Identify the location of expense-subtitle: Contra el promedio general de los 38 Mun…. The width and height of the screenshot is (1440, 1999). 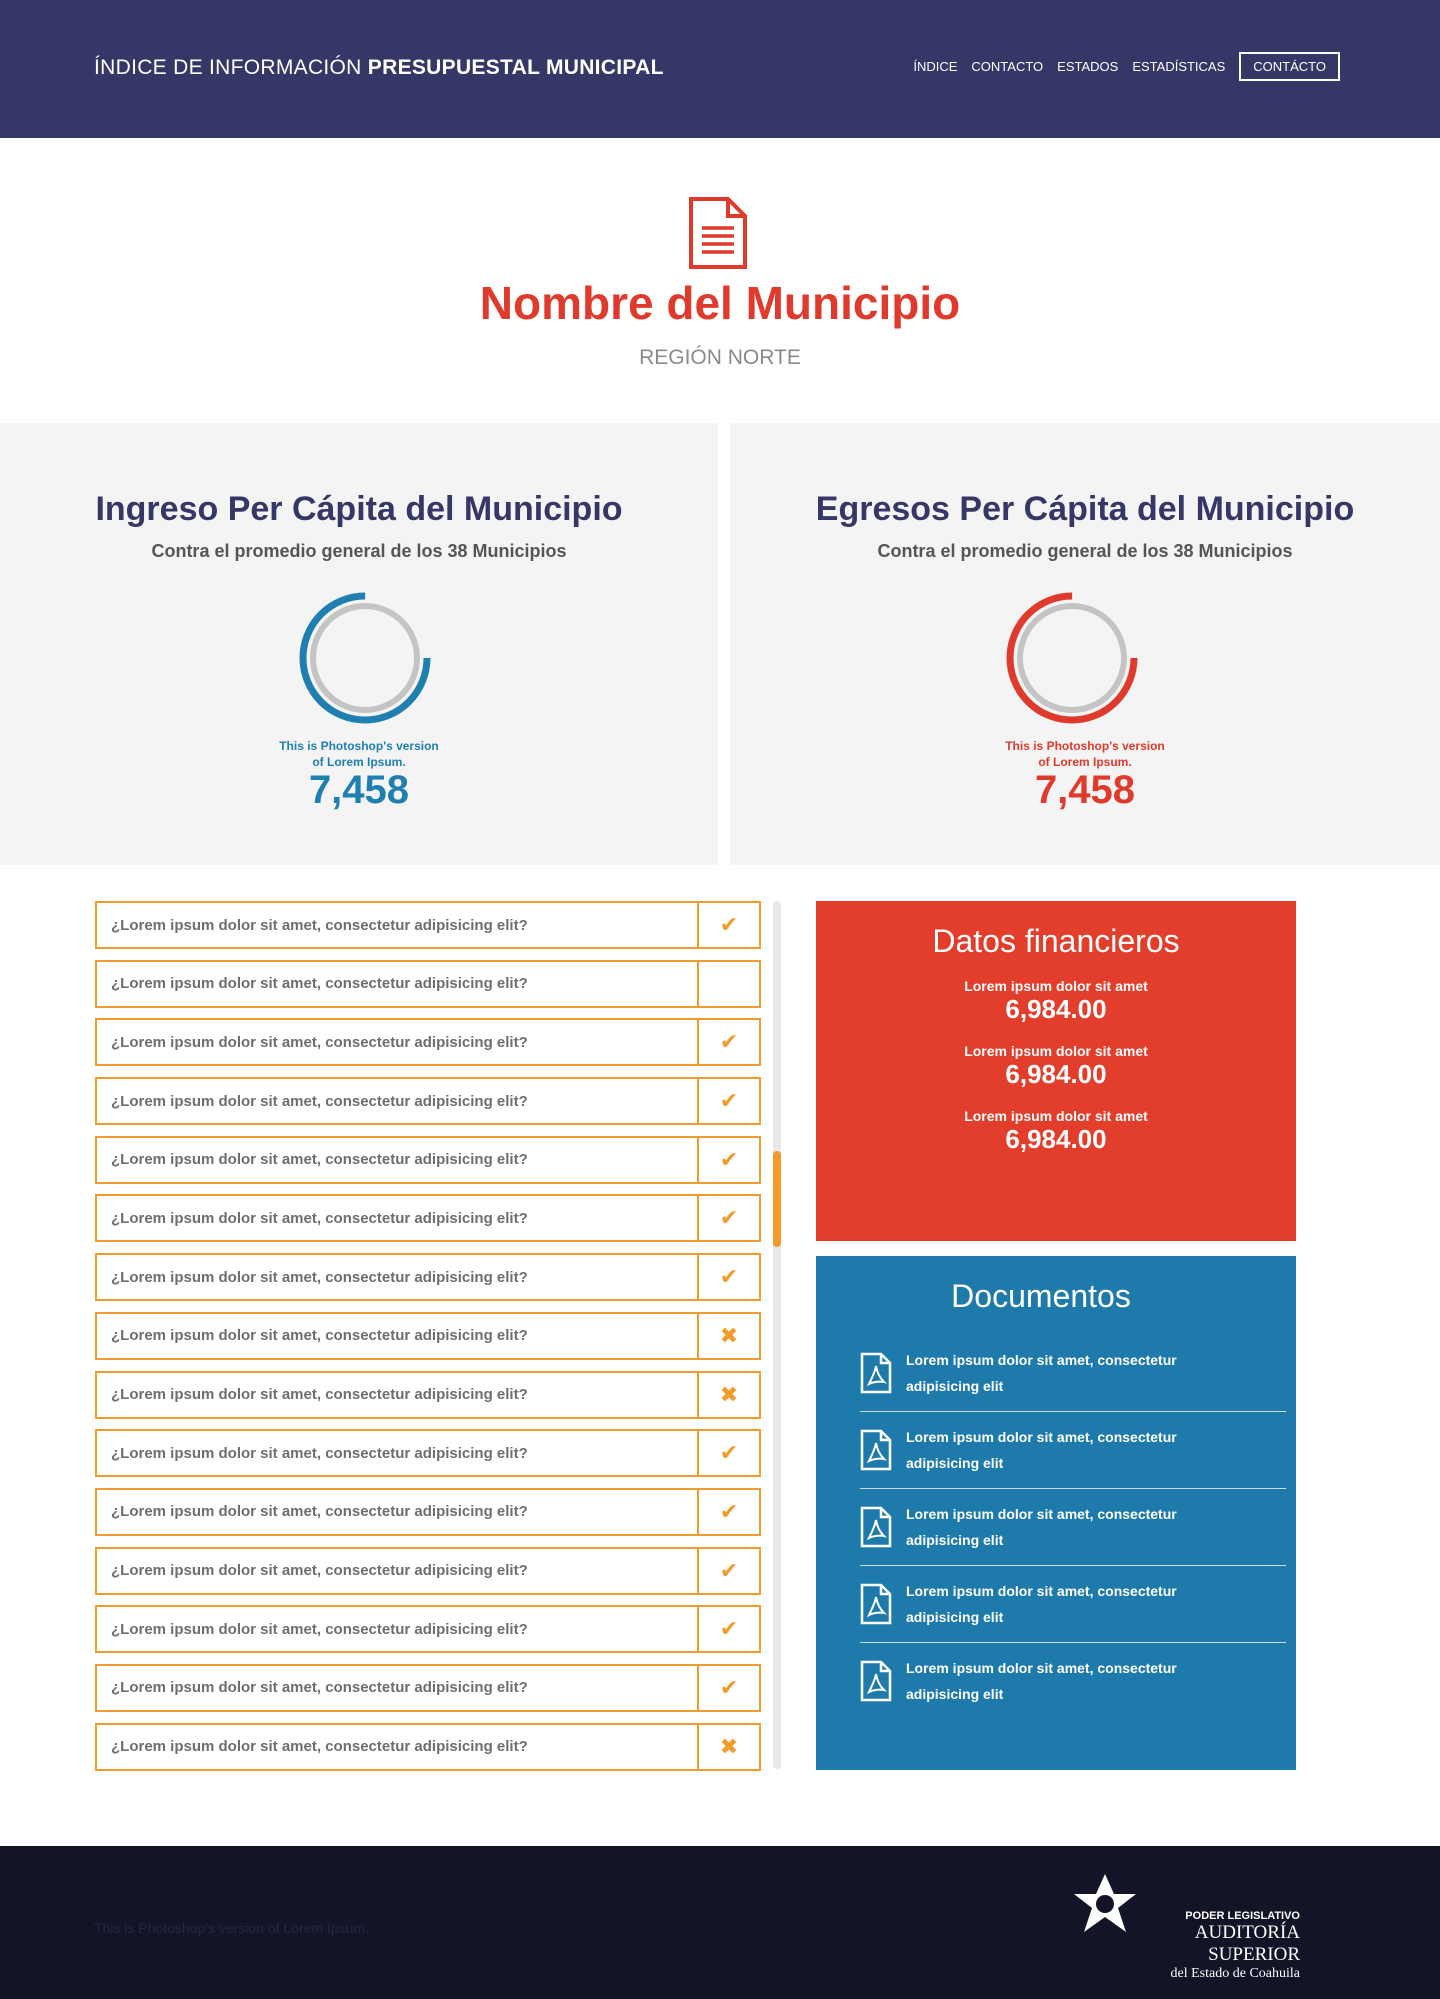
(1085, 551).